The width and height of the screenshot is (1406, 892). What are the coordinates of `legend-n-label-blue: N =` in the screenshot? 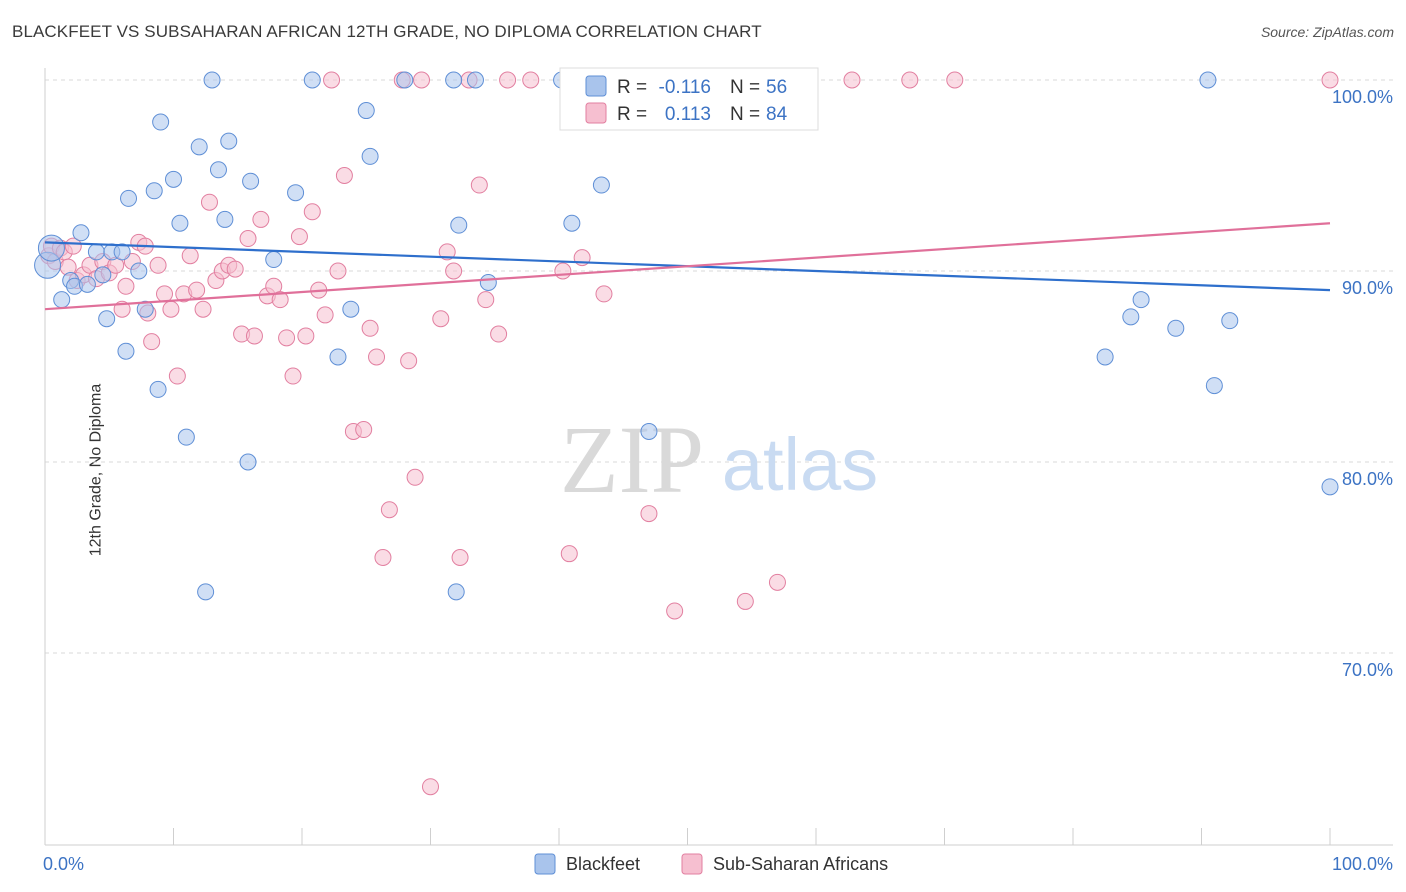 It's located at (745, 87).